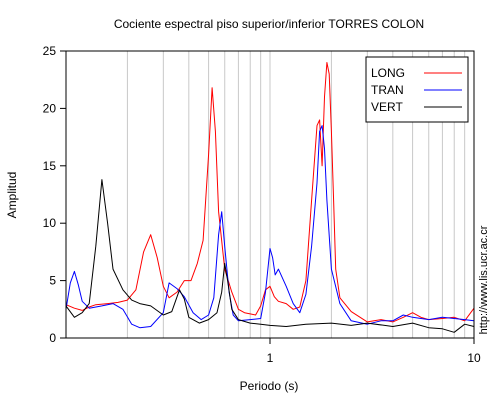  Describe the element at coordinates (387, 90) in the screenshot. I see `legend-label-tran: TRAN` at that location.